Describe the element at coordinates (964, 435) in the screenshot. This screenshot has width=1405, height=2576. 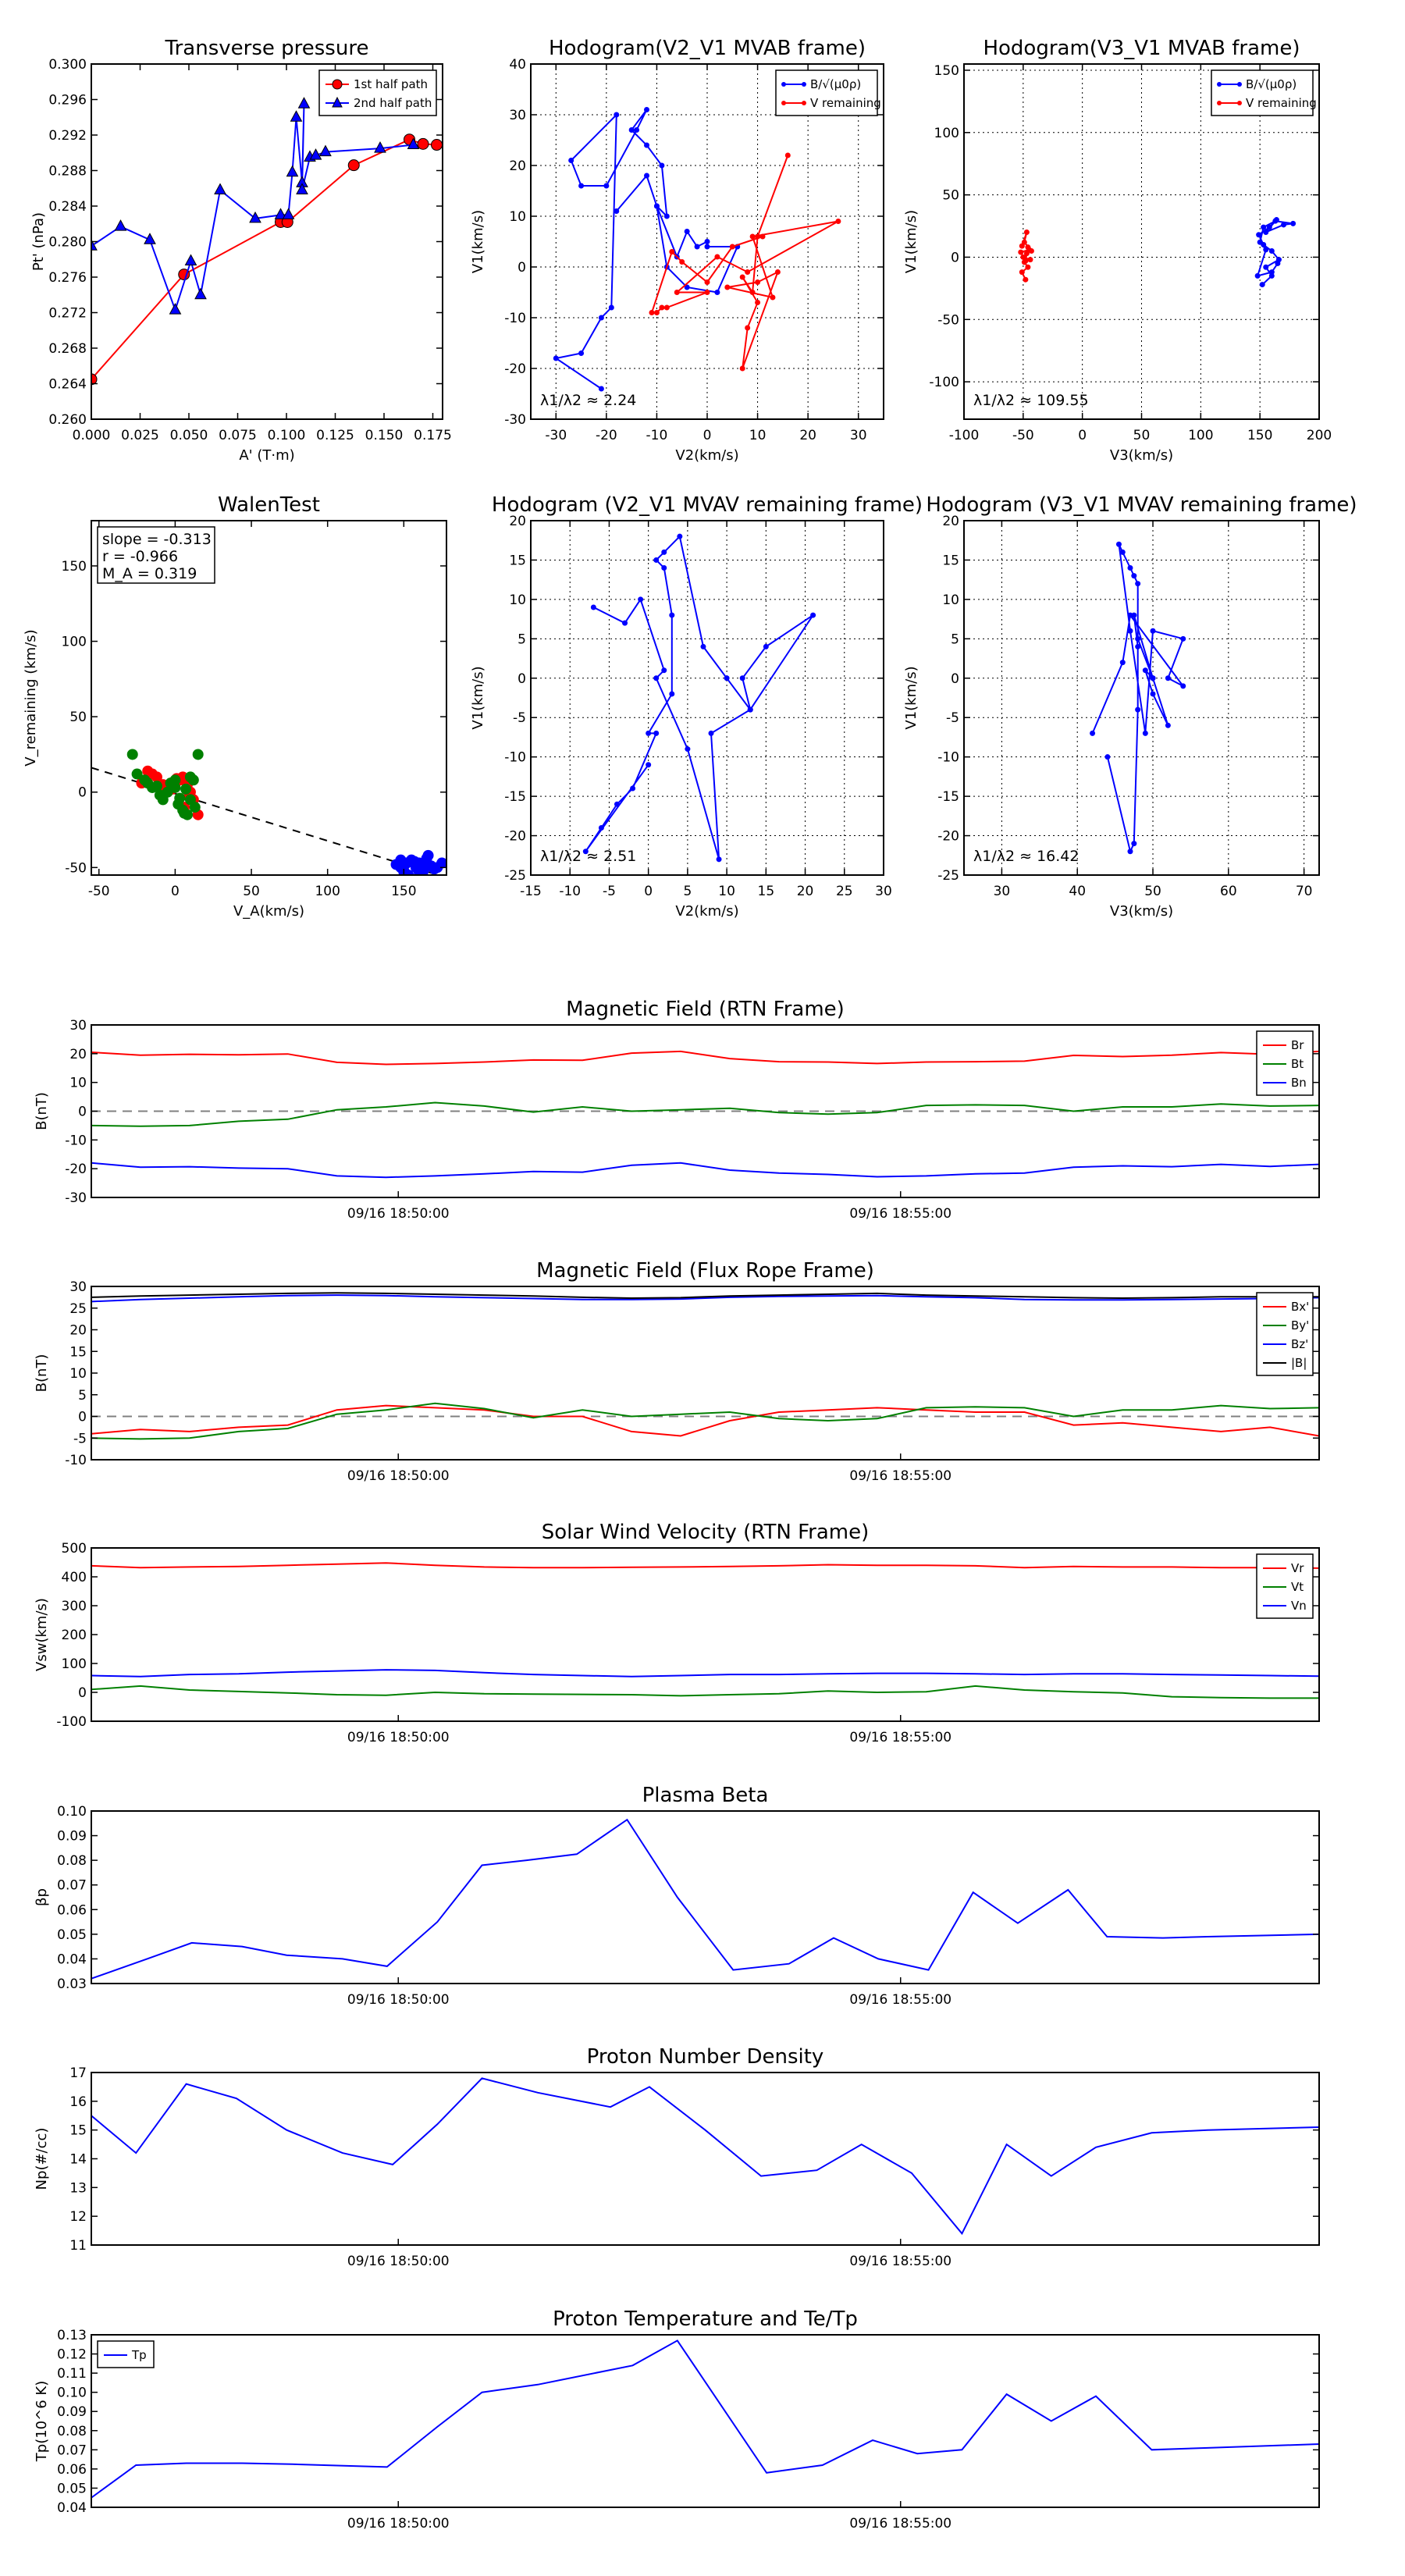
I see `x-tick-label: -100` at that location.